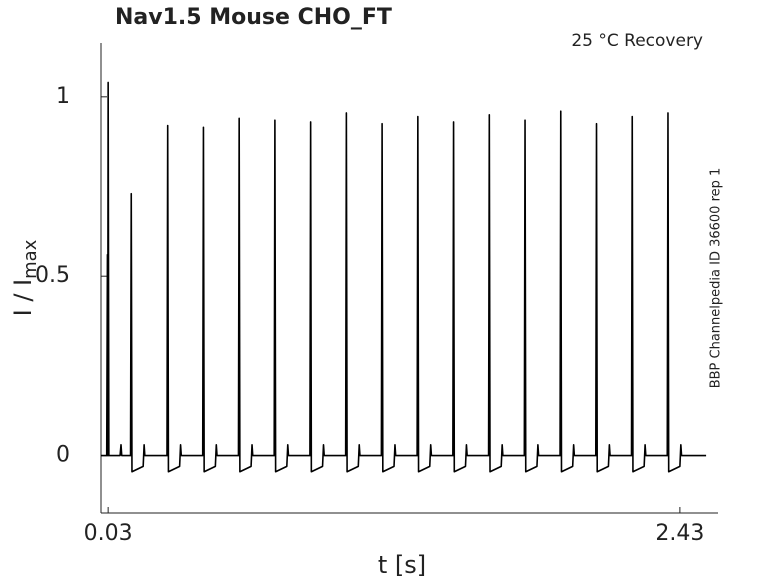 The width and height of the screenshot is (778, 583). I want to click on y-axis-label: I / Imax, so click(25, 277).